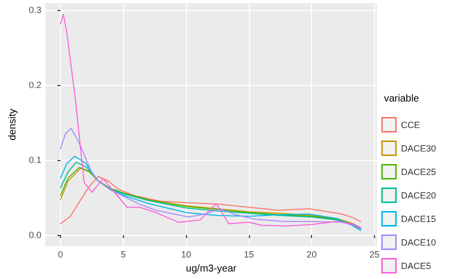 Image resolution: width=451 pixels, height=279 pixels. I want to click on x-axis-title: ug/m3-year, so click(212, 269).